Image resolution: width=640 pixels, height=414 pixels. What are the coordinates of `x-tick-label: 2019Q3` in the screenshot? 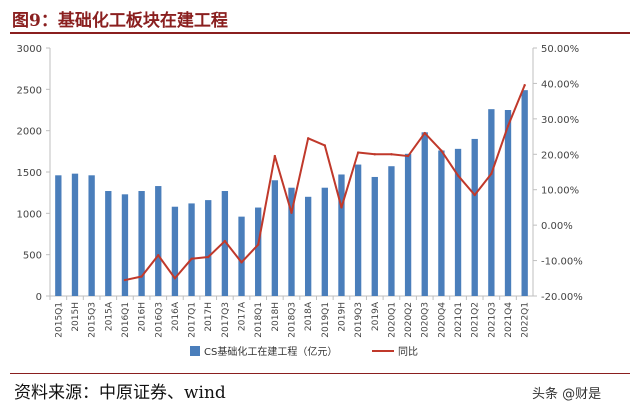 It's located at (359, 320).